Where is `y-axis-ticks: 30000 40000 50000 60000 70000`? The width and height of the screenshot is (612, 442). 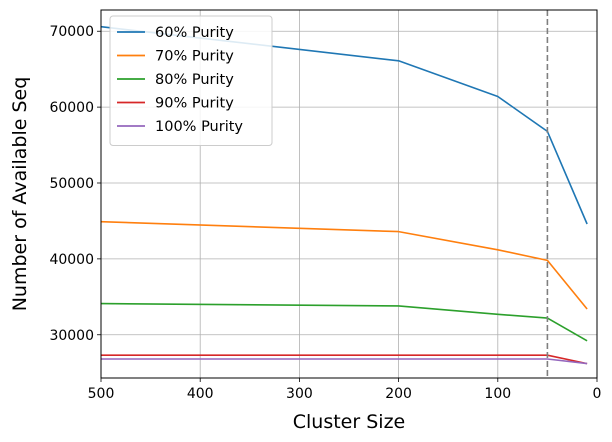 y-axis-ticks: 30000 40000 50000 60000 70000 is located at coordinates (75, 184).